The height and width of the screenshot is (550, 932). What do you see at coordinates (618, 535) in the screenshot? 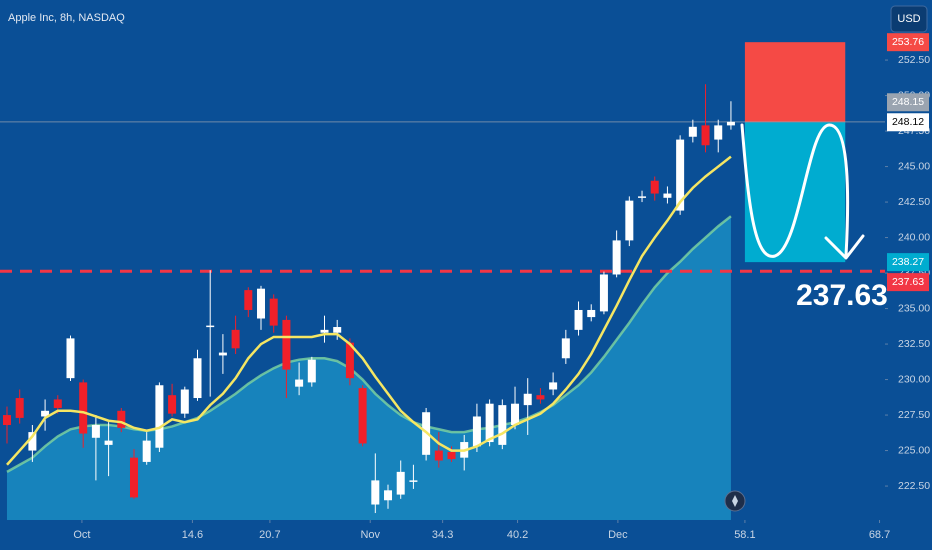
I see `x-tick-label: Dec` at bounding box center [618, 535].